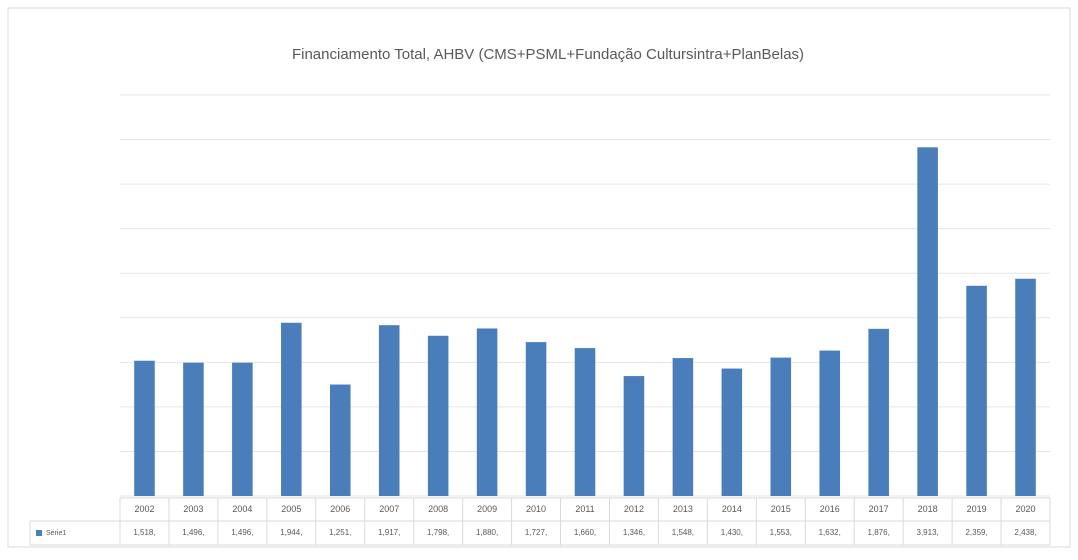  Describe the element at coordinates (781, 509) in the screenshot. I see `x-tick-label: 2015` at that location.